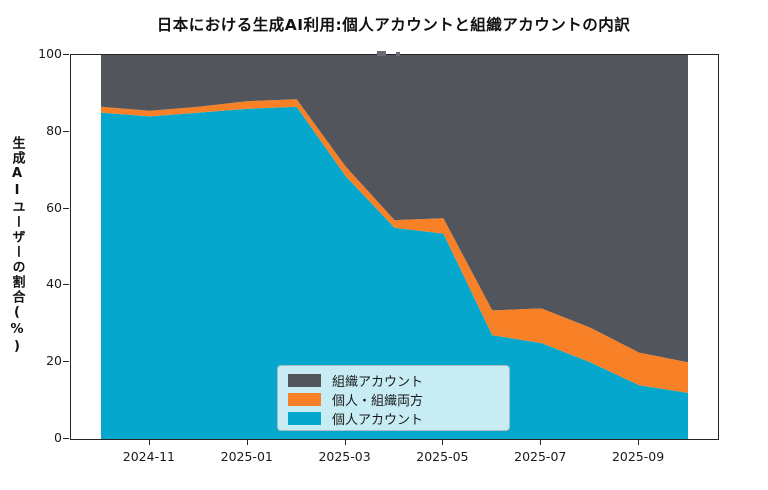  I want to click on x-tick-label: 2025-09, so click(638, 456).